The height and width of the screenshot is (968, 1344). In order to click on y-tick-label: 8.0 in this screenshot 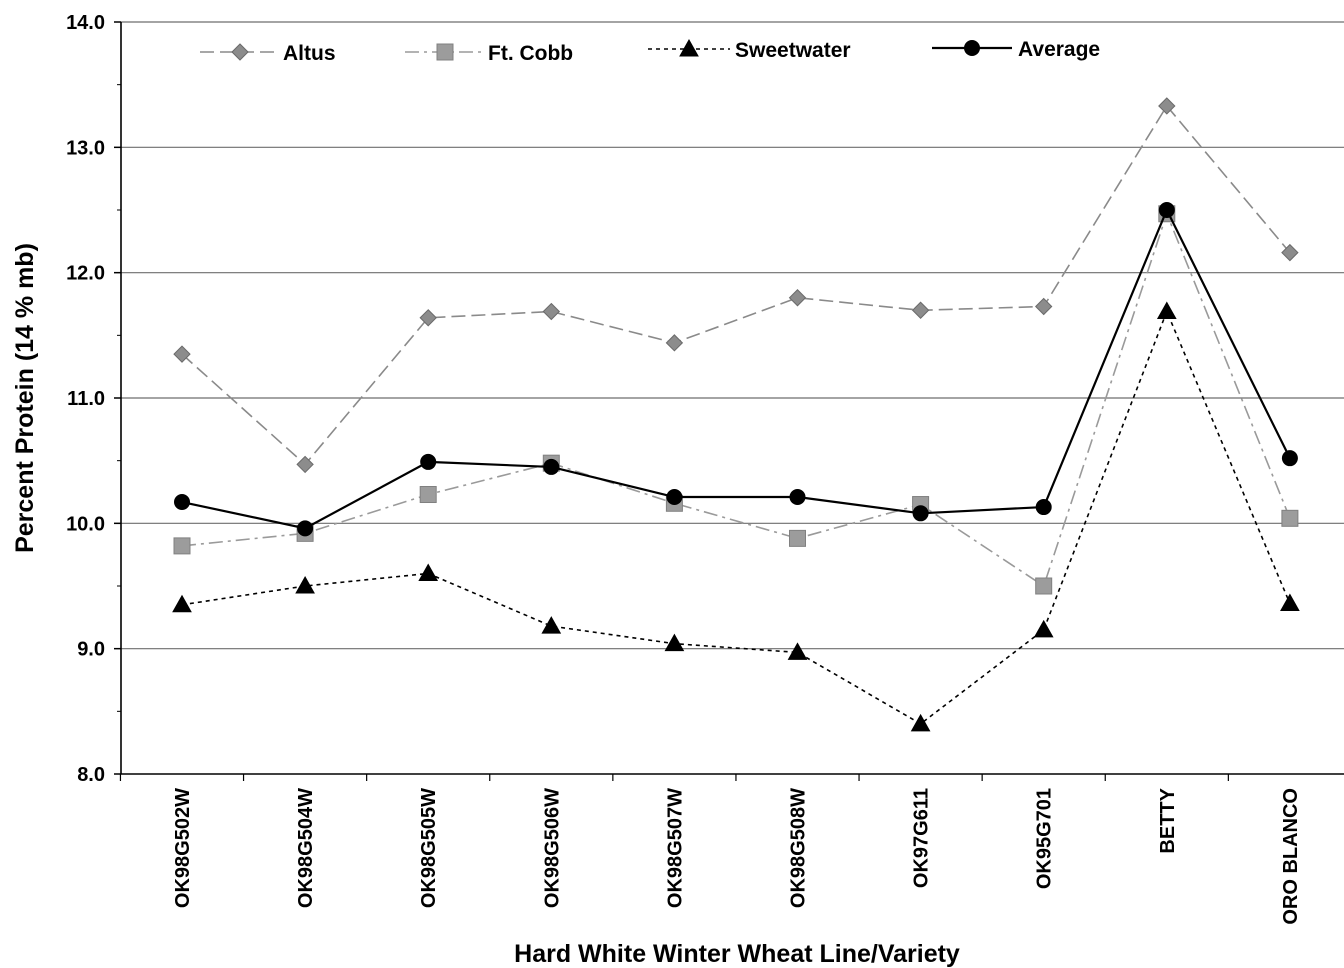, I will do `click(91, 775)`.